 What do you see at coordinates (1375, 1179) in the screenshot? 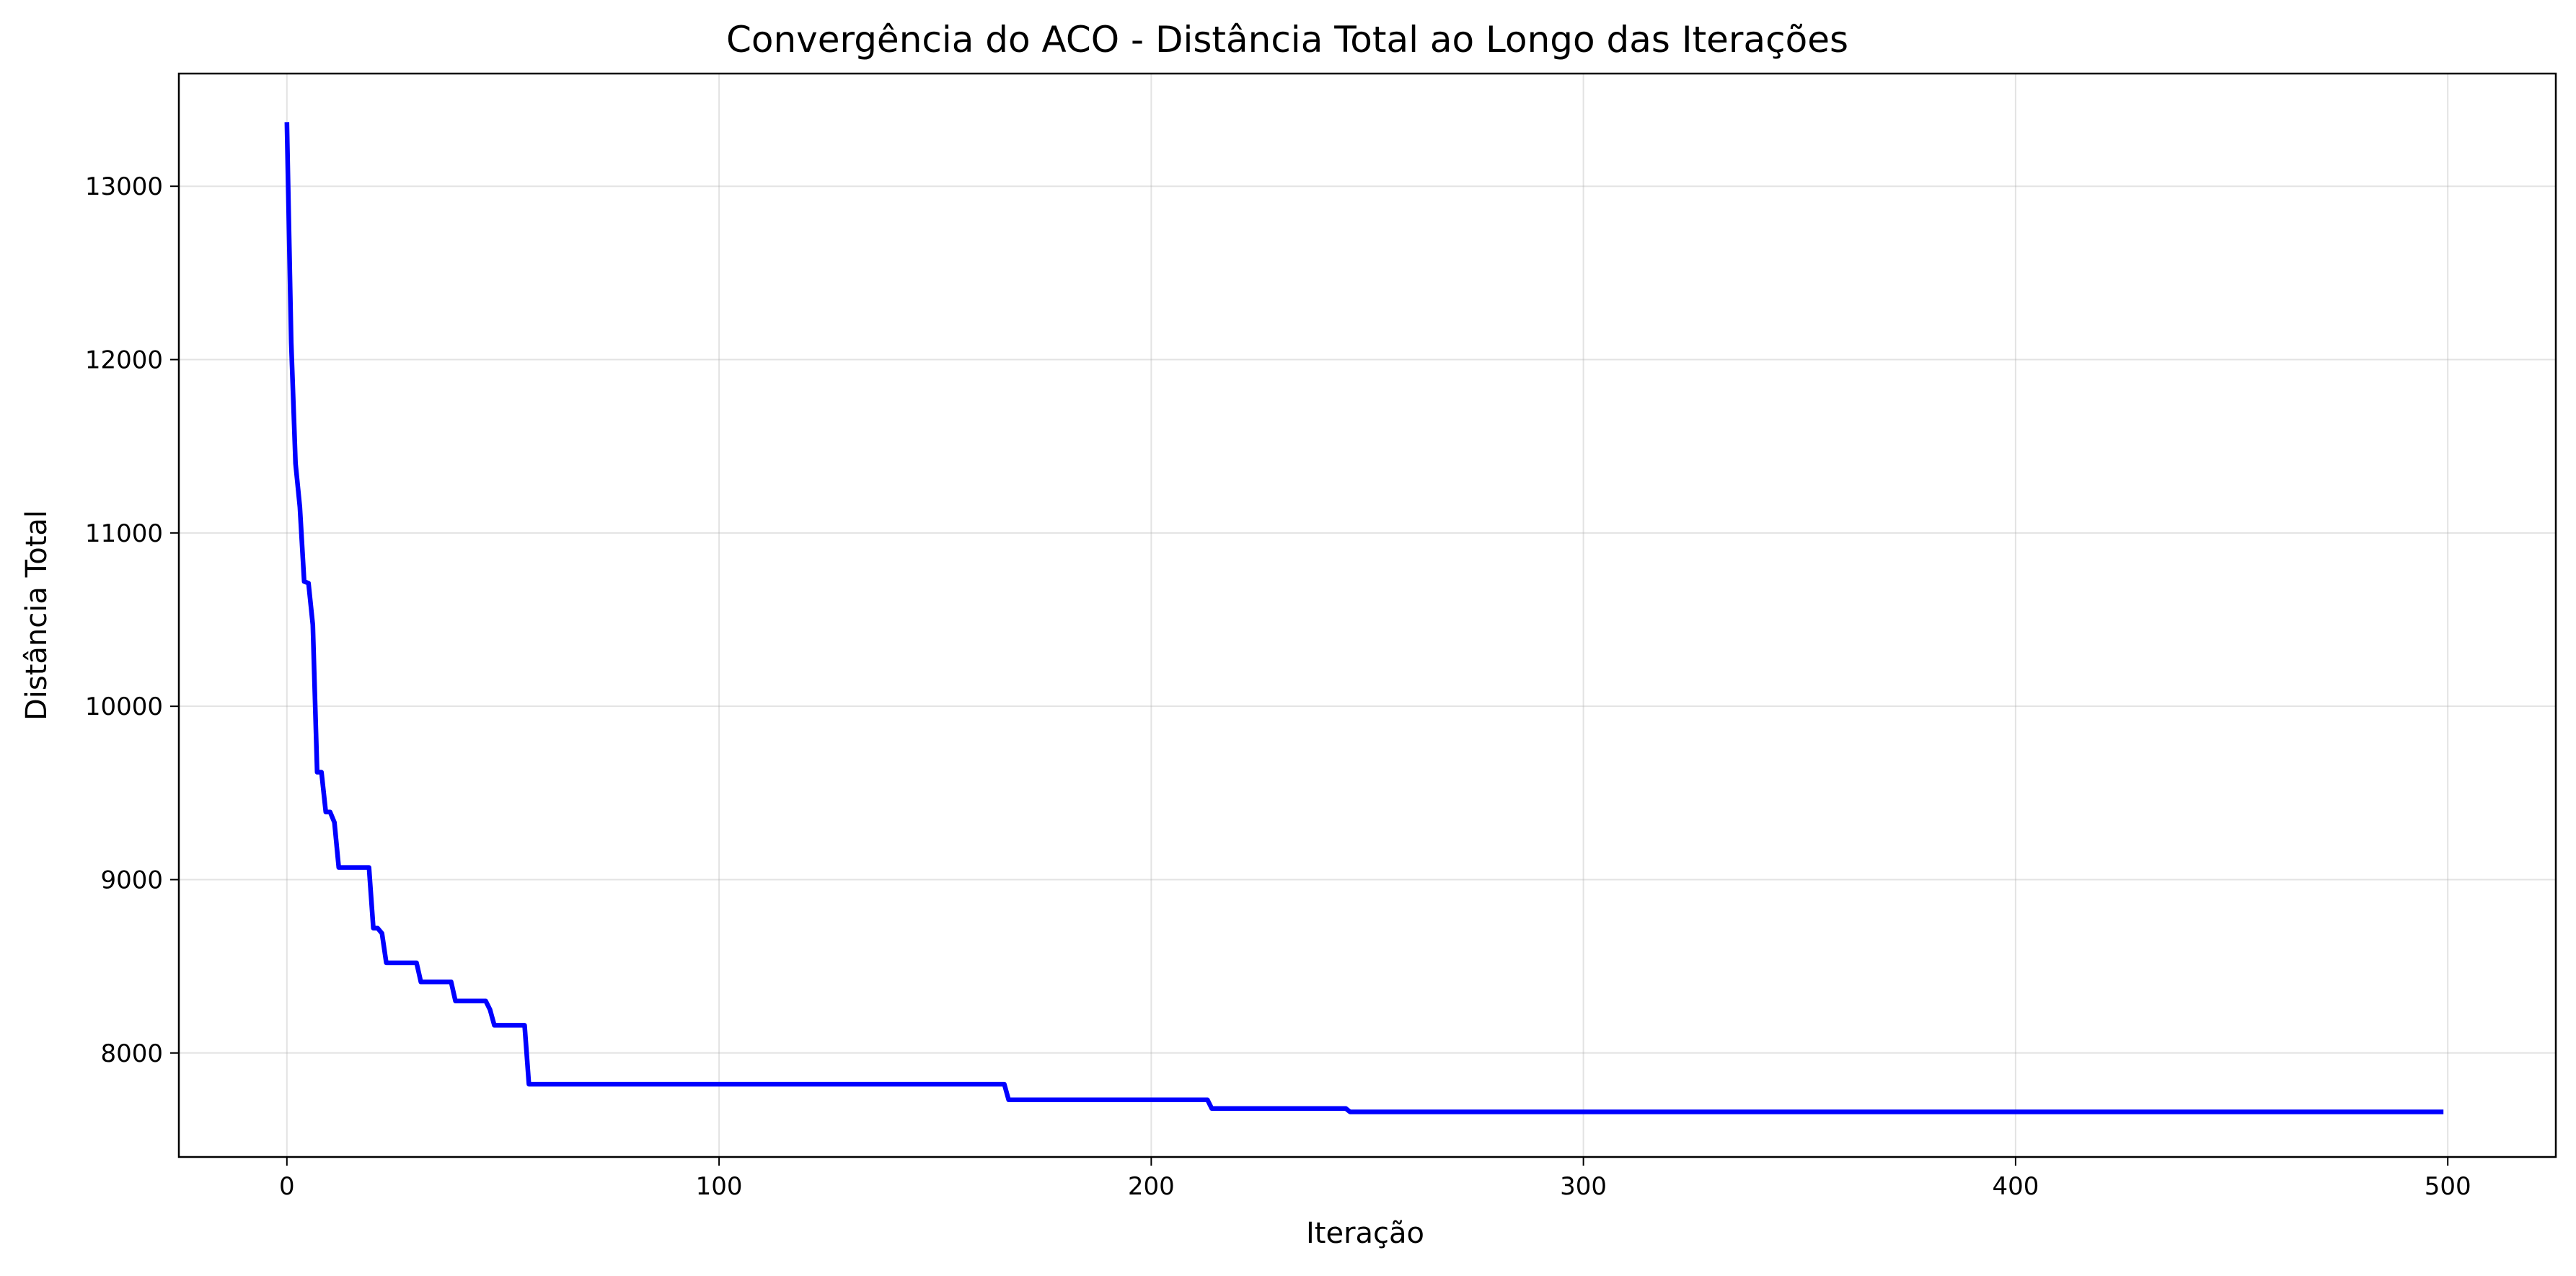
I see `x-axis-ticks: 0 100 200 300 400 500` at bounding box center [1375, 1179].